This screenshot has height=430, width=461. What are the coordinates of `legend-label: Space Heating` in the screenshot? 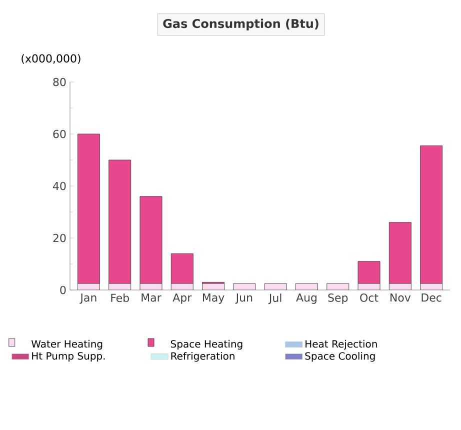 It's located at (206, 345).